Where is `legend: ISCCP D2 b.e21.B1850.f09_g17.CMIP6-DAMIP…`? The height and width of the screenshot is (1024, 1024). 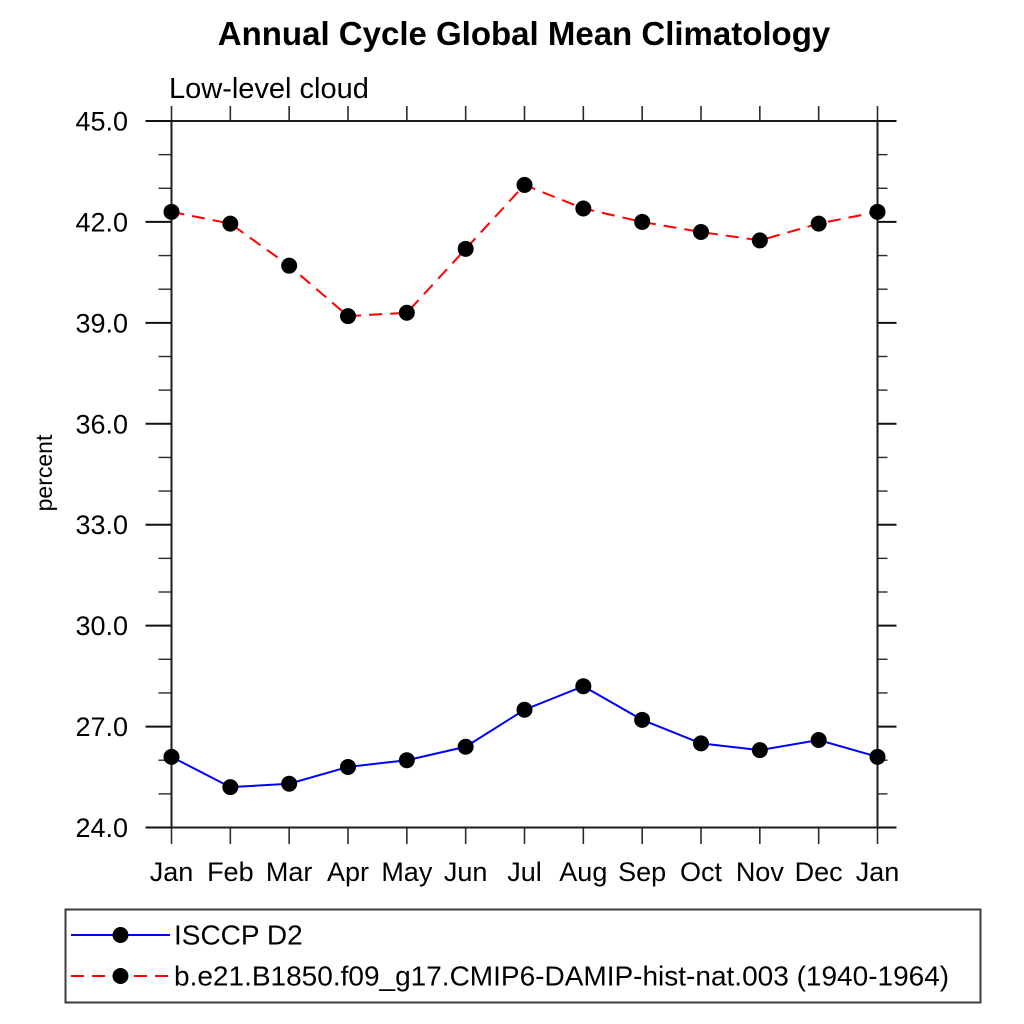 legend: ISCCP D2 b.e21.B1850.f09_g17.CMIP6-DAMIP… is located at coordinates (523, 956).